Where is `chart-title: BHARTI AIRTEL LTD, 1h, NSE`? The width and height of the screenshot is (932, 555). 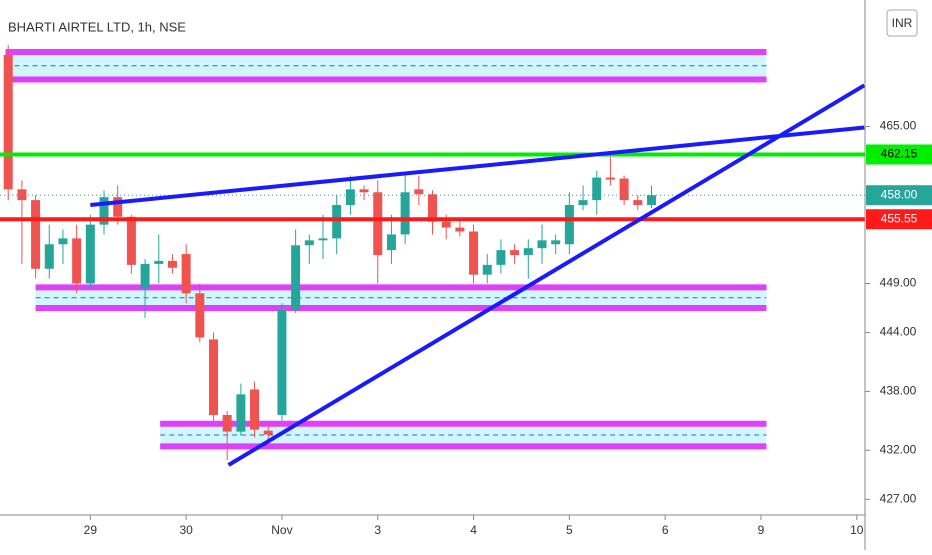
chart-title: BHARTI AIRTEL LTD, 1h, NSE is located at coordinates (97, 26).